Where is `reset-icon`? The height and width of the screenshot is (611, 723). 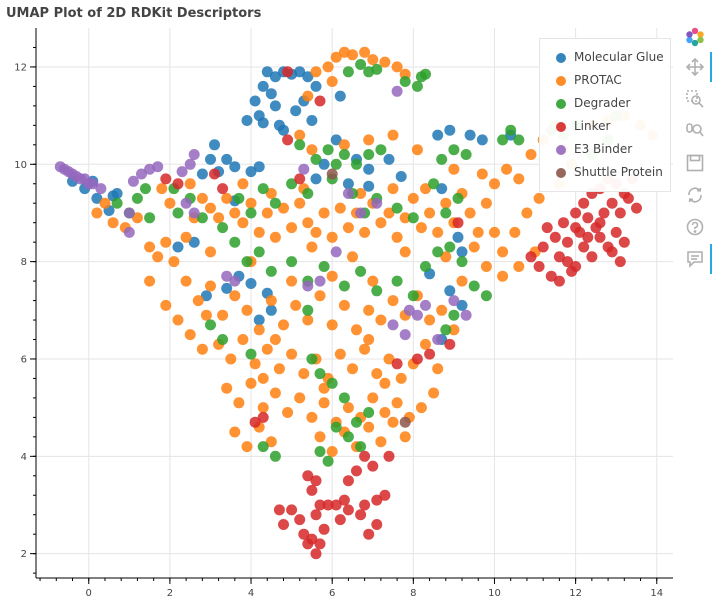
reset-icon is located at coordinates (695, 195).